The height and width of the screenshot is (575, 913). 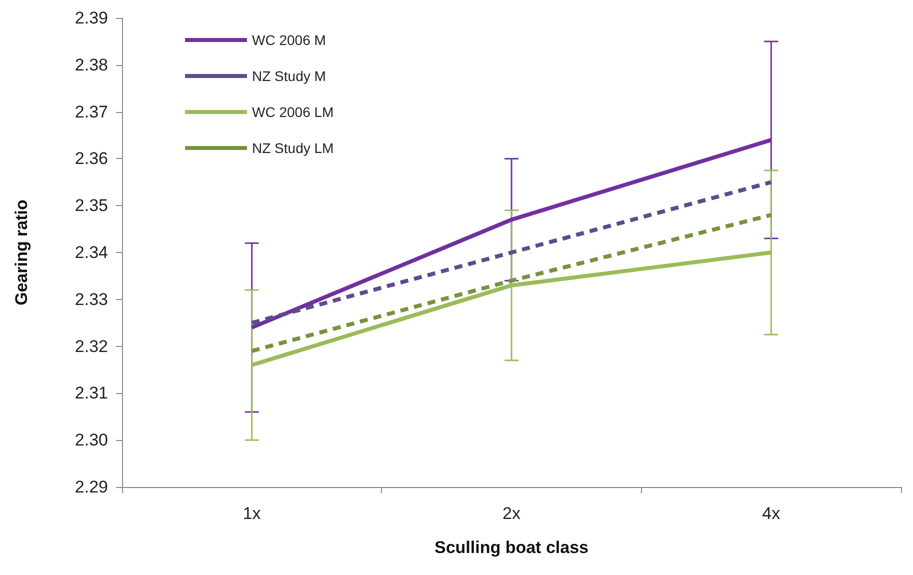 What do you see at coordinates (91, 299) in the screenshot?
I see `y-tick-label: 2.33` at bounding box center [91, 299].